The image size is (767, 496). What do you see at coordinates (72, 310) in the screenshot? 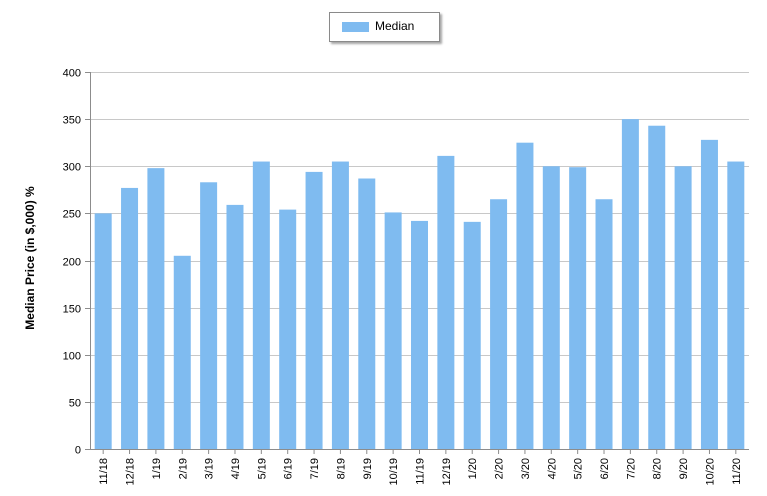
I see `y-tick-label: 150` at bounding box center [72, 310].